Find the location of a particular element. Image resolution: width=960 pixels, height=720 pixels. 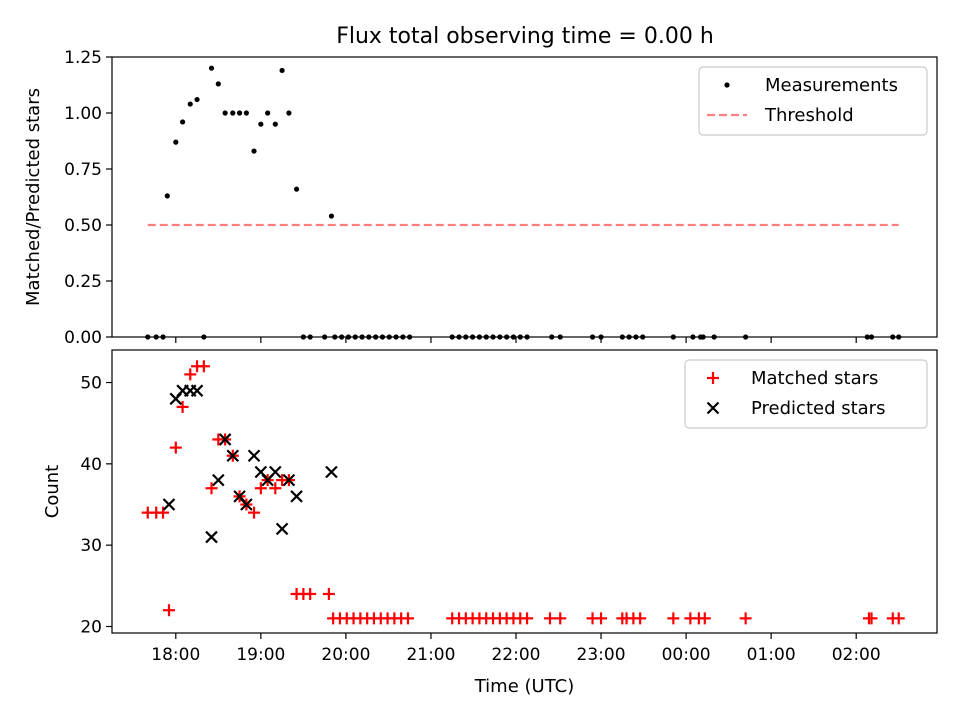

y-tick-label: 0.50 is located at coordinates (83, 226).